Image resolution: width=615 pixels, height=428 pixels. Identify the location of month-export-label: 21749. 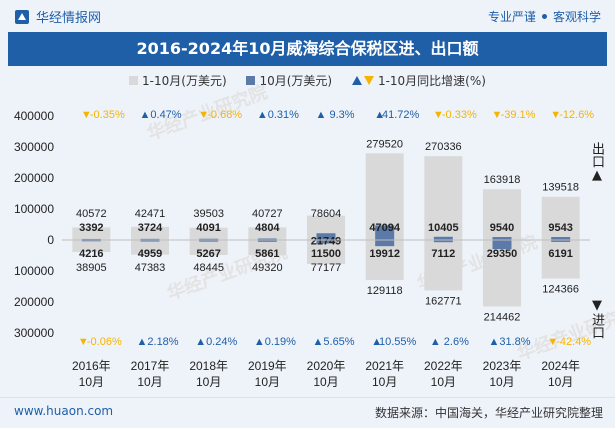
(326, 241).